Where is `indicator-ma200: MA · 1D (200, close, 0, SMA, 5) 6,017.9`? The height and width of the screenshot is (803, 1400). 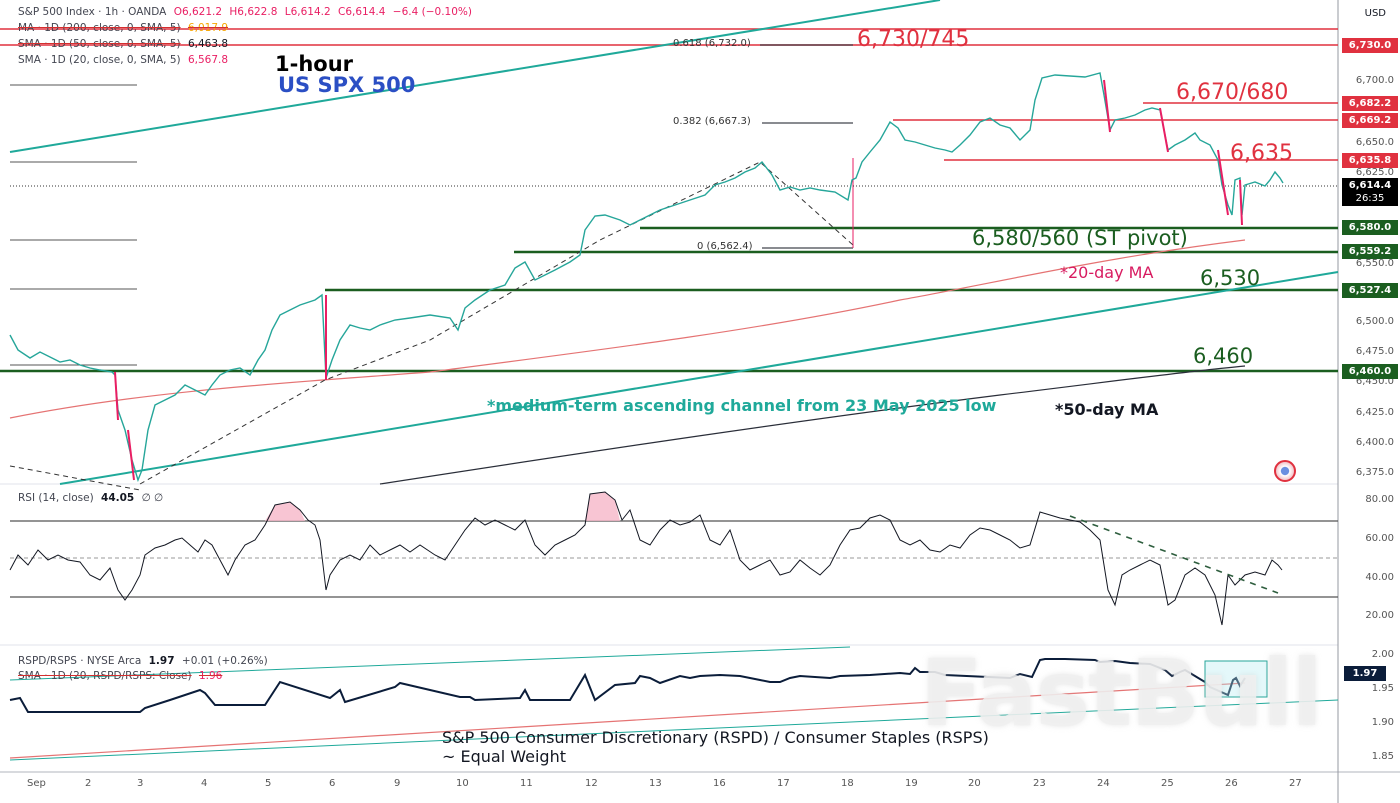
indicator-ma200: MA · 1D (200, close, 0, SMA, 5) 6,017.9 is located at coordinates (123, 28).